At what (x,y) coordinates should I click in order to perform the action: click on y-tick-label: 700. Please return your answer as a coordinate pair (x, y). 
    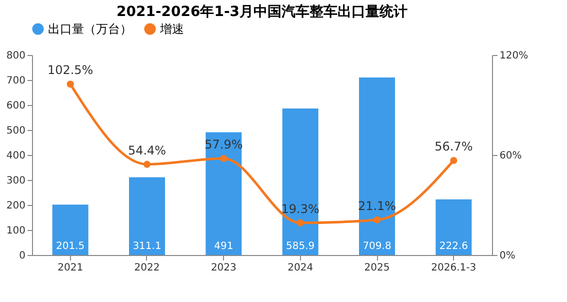
    Looking at the image, I should click on (16, 81).